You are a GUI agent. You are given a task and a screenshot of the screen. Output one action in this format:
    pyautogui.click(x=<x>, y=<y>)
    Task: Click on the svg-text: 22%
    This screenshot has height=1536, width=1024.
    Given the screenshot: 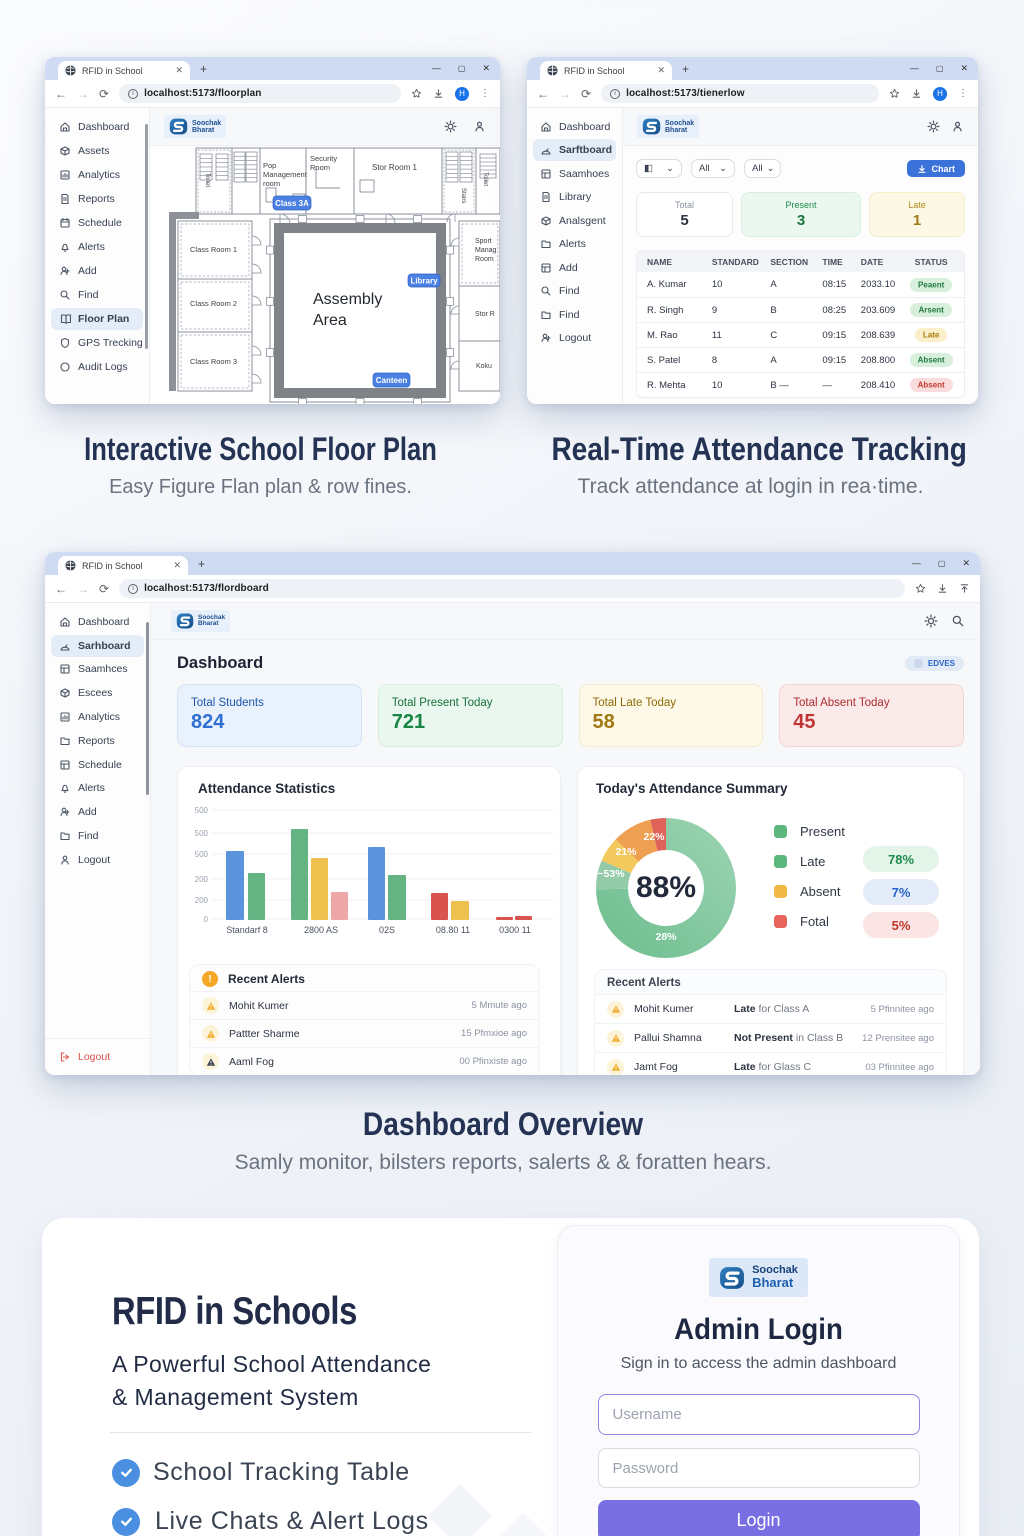 What is the action you would take?
    pyautogui.click(x=654, y=837)
    